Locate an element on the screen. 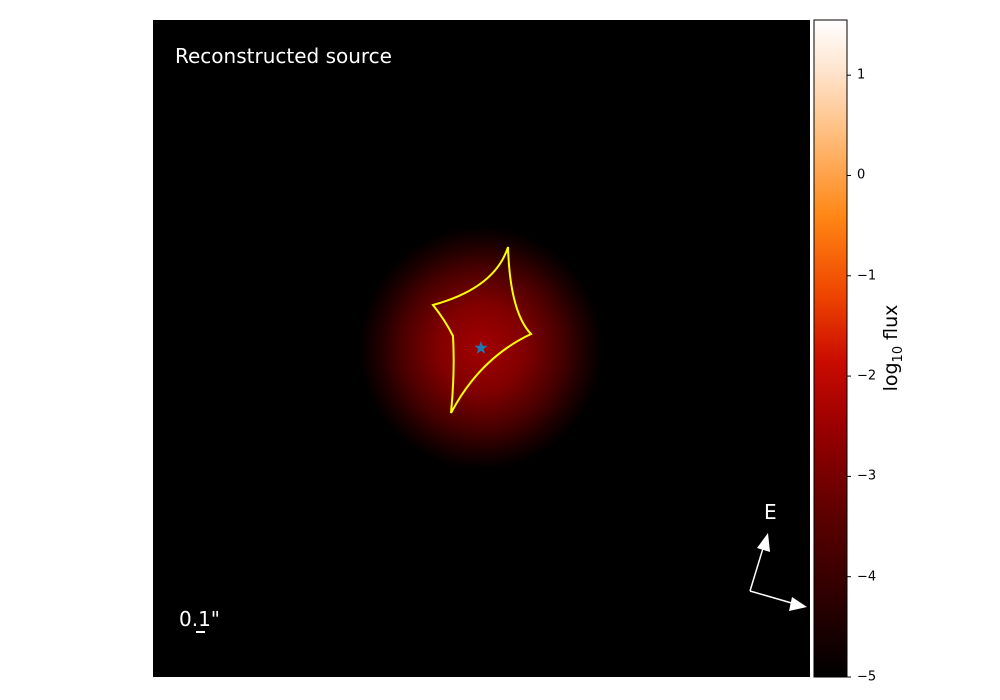 Image resolution: width=1000 pixels, height=700 pixels. caustic-curve is located at coordinates (482, 330).